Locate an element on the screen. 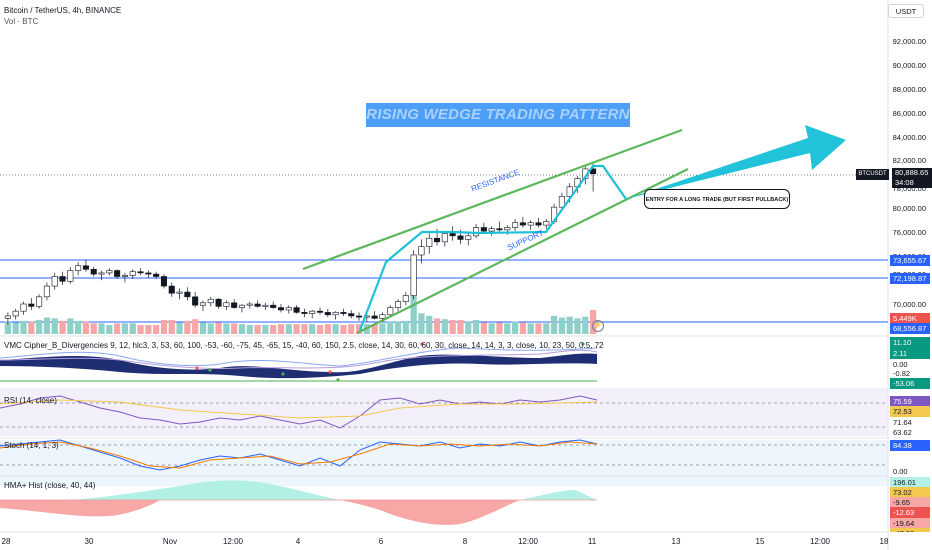  time-axis-label: 6 is located at coordinates (381, 541).